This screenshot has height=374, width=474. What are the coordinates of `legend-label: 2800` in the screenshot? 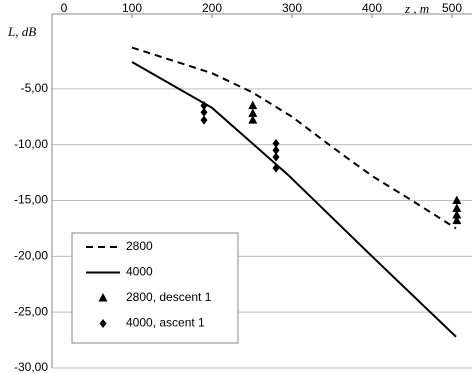 It's located at (139, 246).